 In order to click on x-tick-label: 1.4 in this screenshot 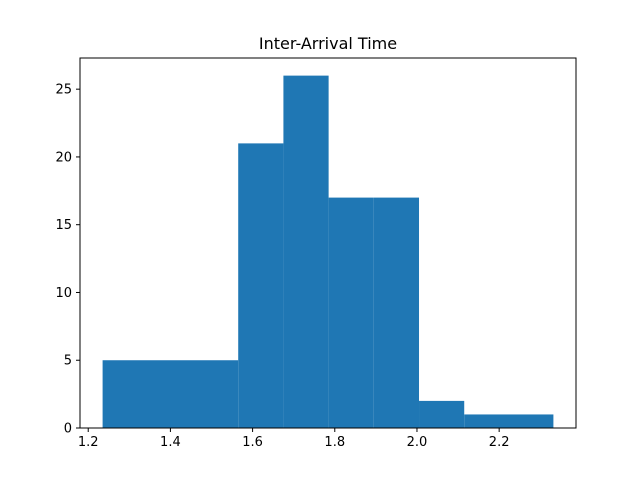, I will do `click(170, 442)`.